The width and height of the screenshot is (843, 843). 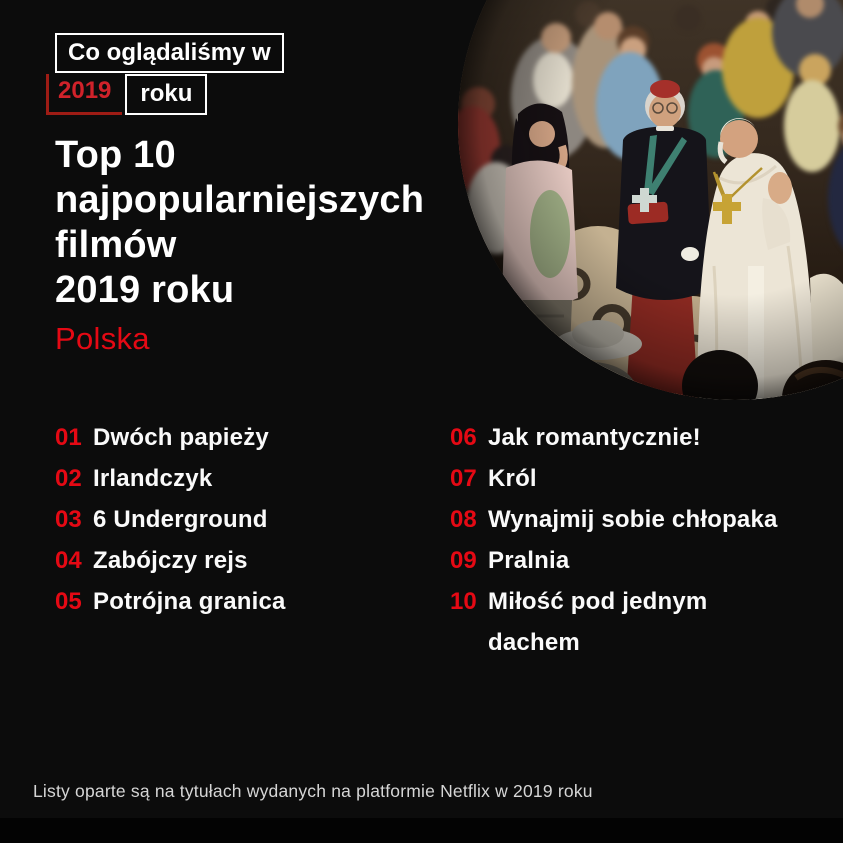 I want to click on title-line-4: 2019 roku, so click(x=145, y=290).